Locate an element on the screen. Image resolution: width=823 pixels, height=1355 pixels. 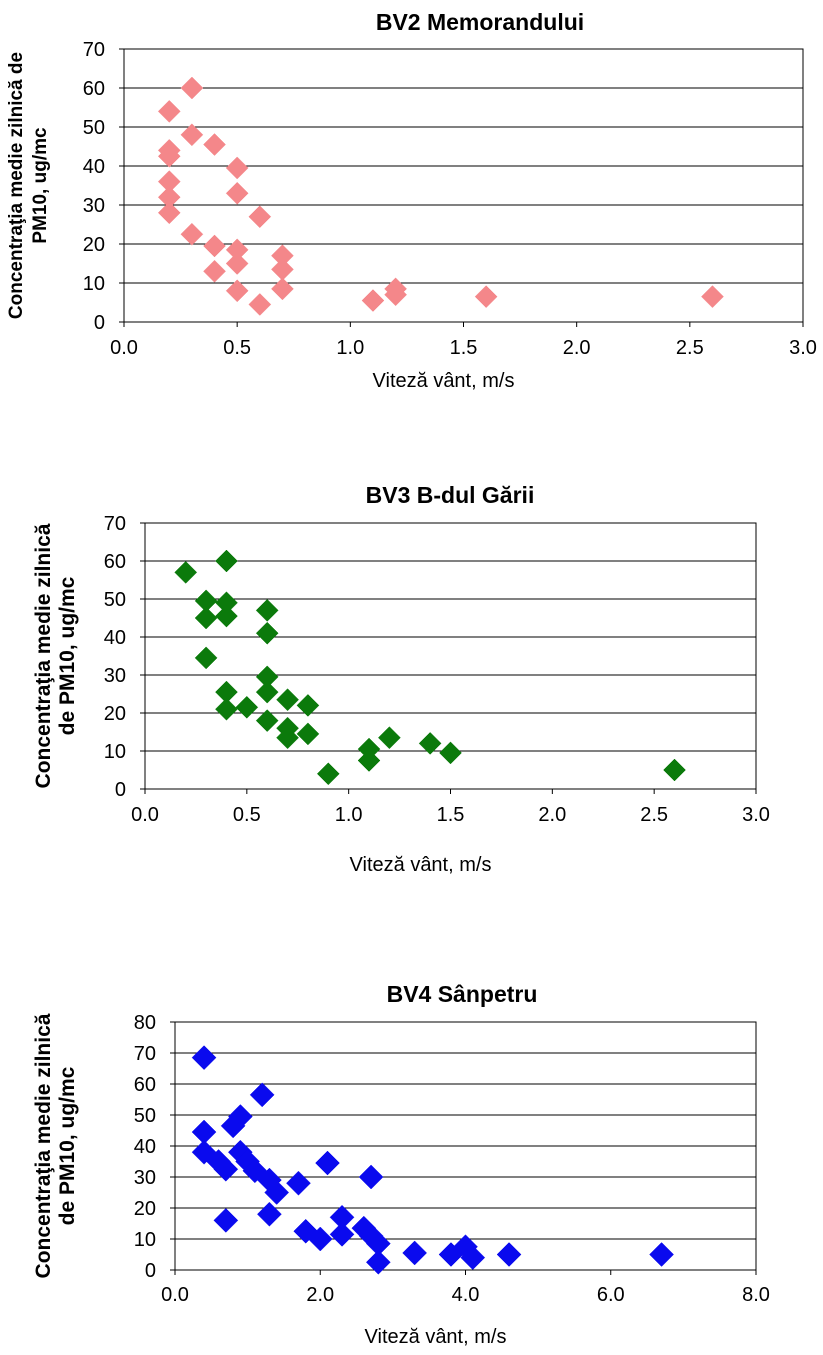
chart-title: BV3 B-dul Gării is located at coordinates (450, 495).